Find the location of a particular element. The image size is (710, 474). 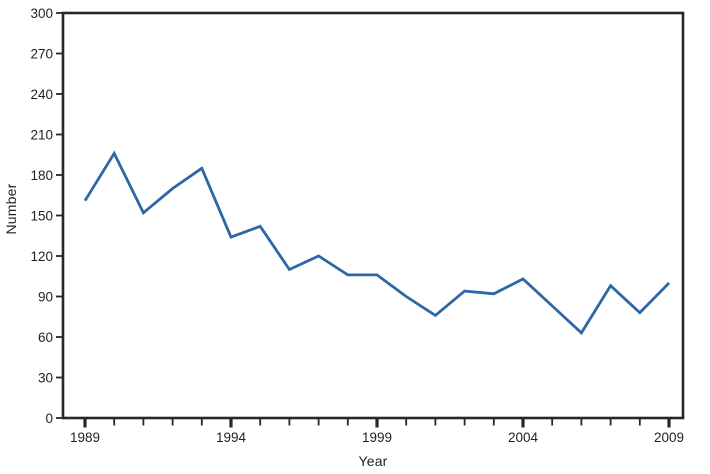

x-axis-tick-label: 1999 is located at coordinates (377, 437).